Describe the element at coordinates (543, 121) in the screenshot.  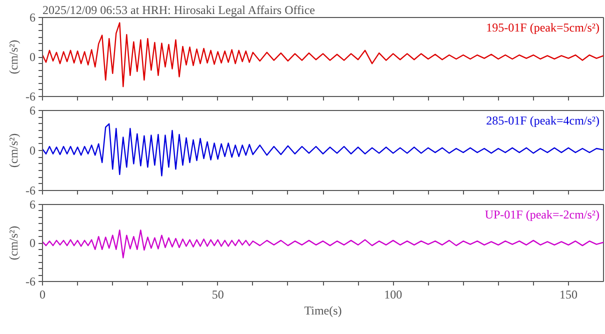
I see `annotation: 285-01F (peak=4cm/s²)` at that location.